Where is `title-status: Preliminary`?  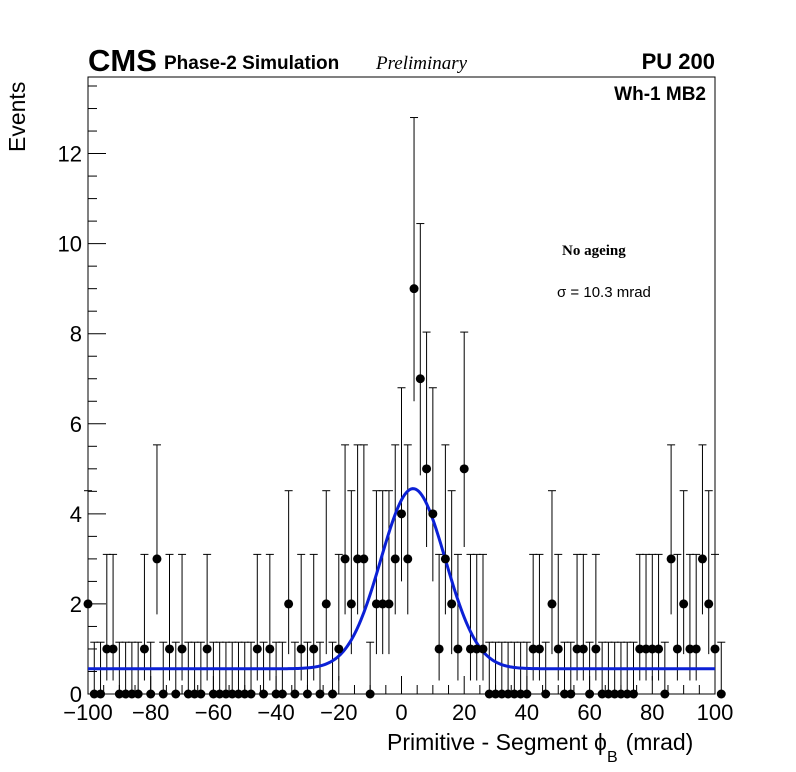
title-status: Preliminary is located at coordinates (421, 63).